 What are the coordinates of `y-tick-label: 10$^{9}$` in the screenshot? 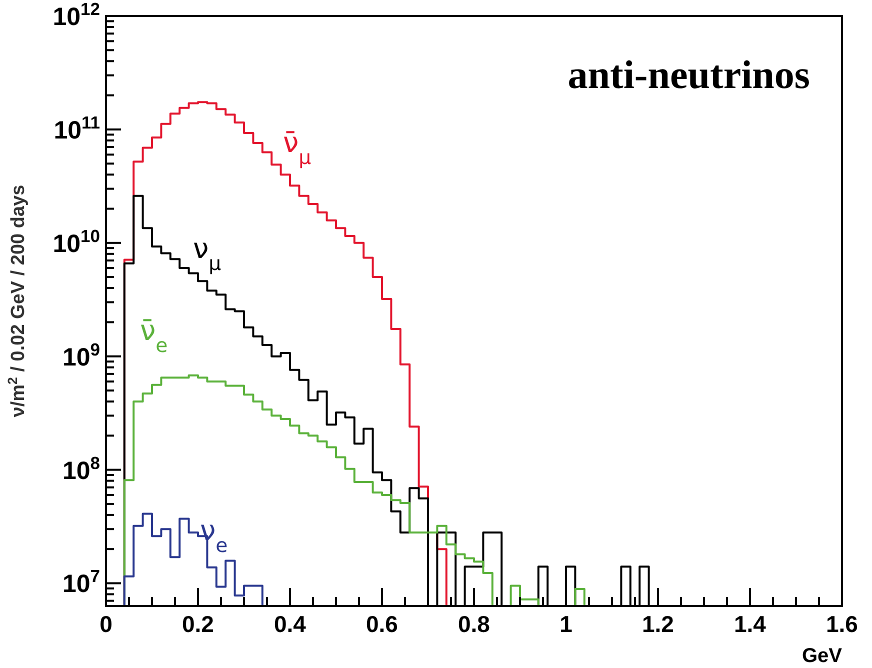 It's located at (81, 355).